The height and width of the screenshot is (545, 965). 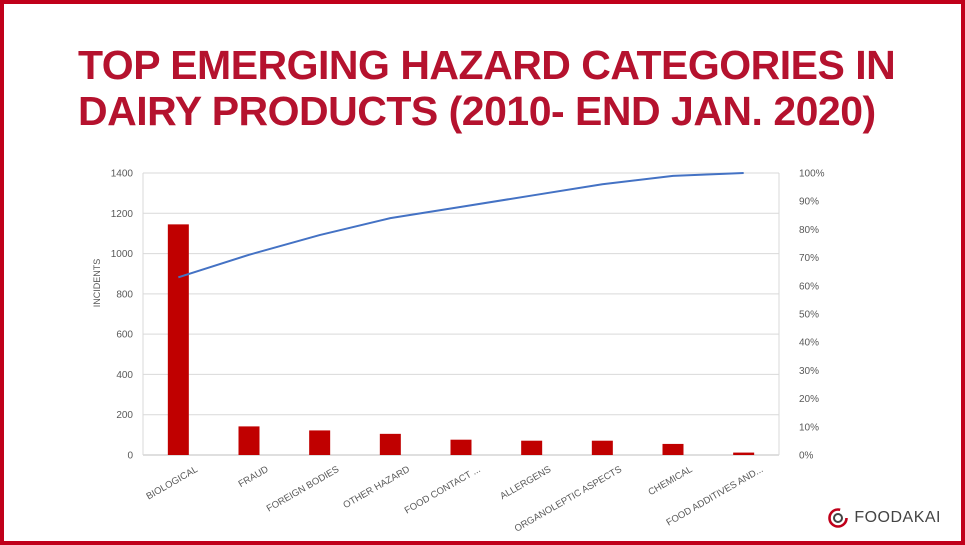 I want to click on title-line-1: TOP EMERGING HAZARD CATEGORIES IN, so click(x=487, y=65).